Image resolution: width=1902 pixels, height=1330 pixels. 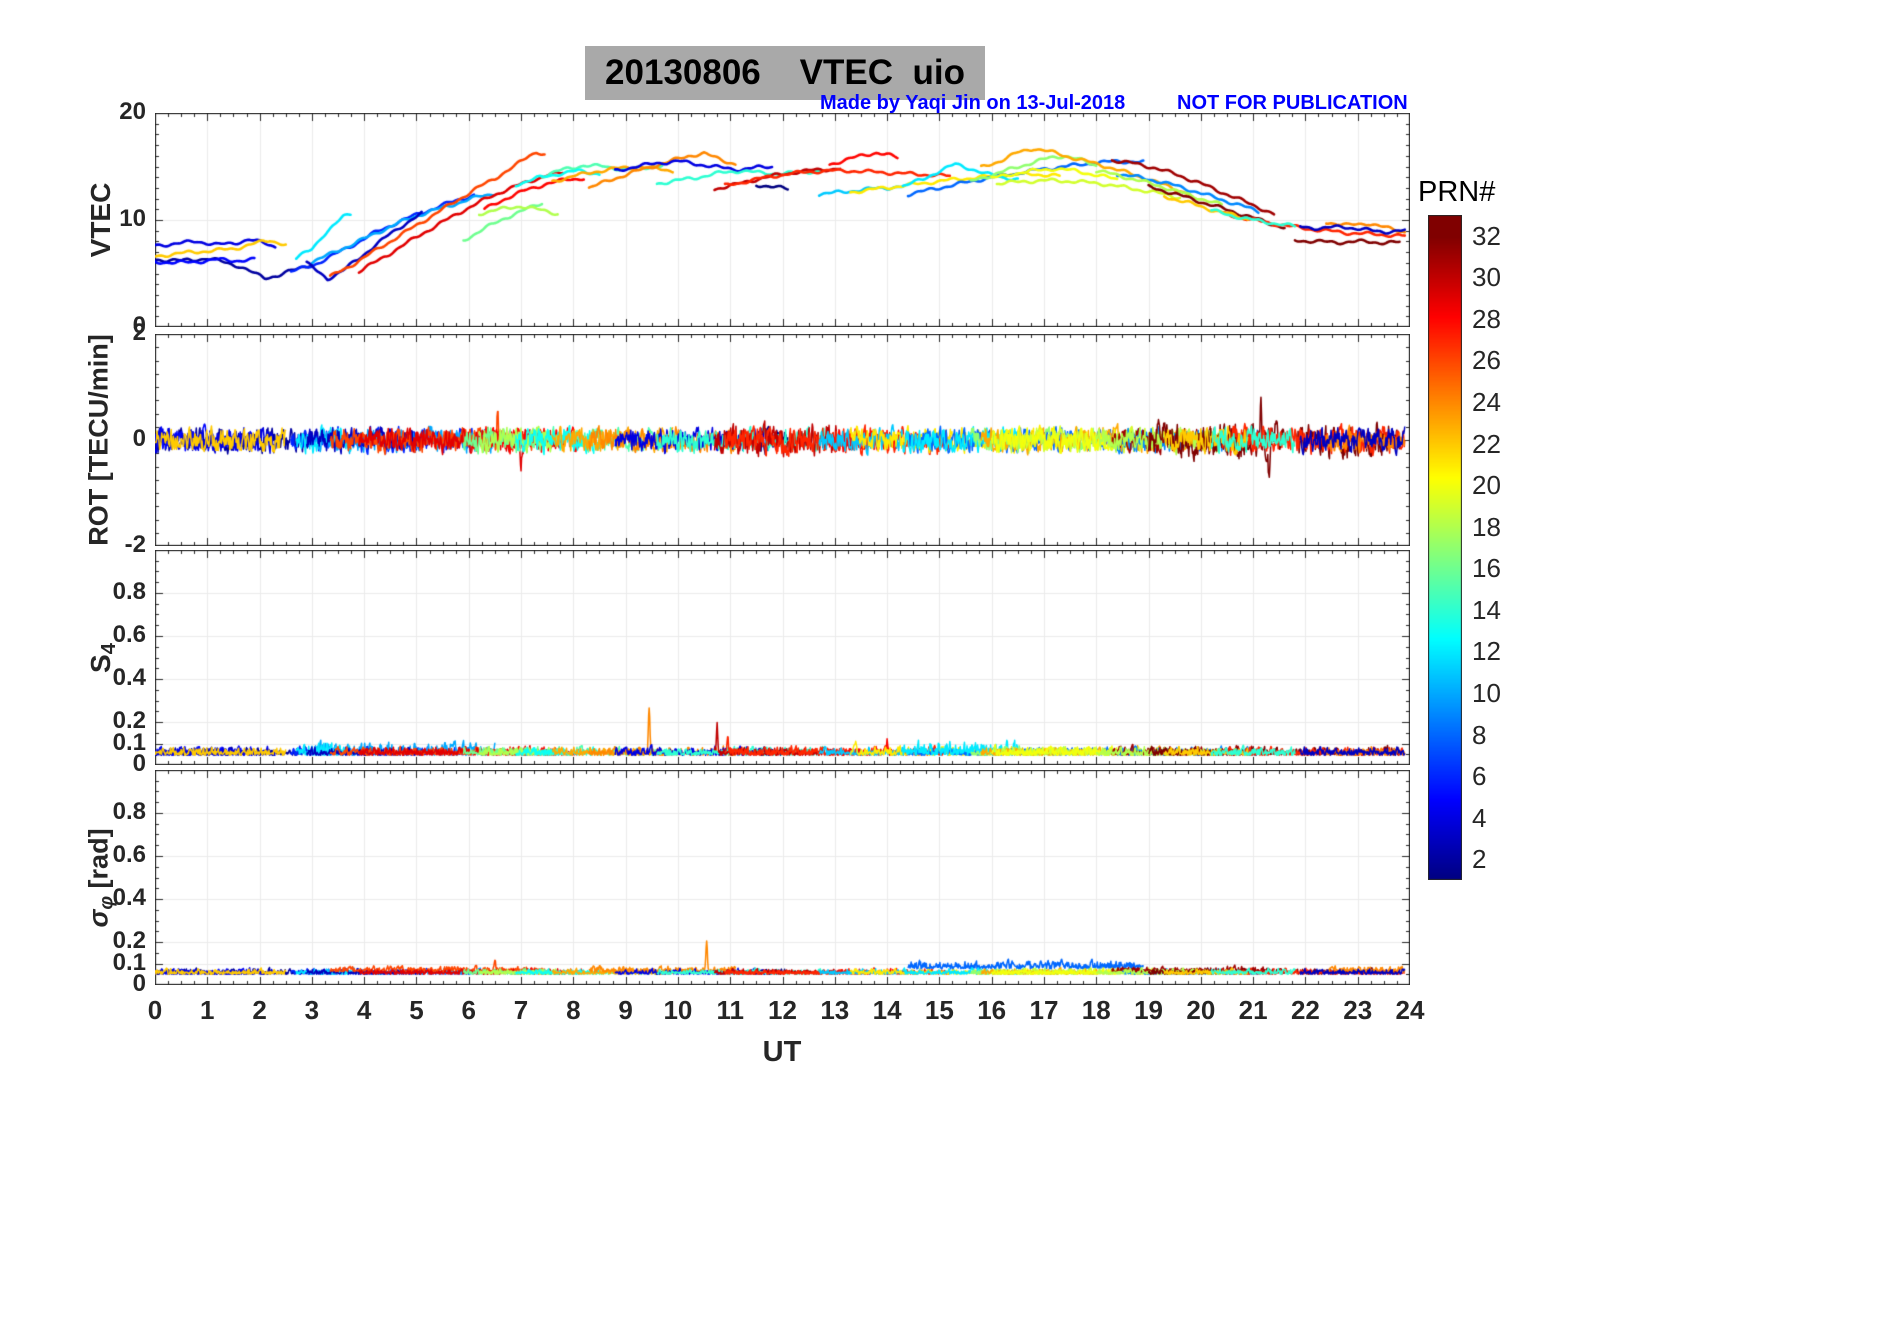 What do you see at coordinates (98, 918) in the screenshot?
I see `ylabel-text: σ` at bounding box center [98, 918].